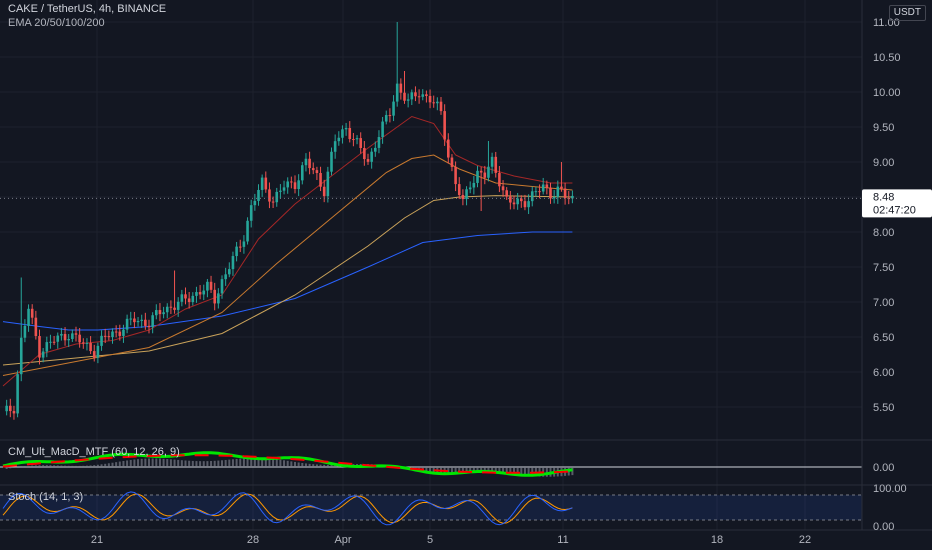 This screenshot has width=932, height=550. I want to click on stoch-pane, so click(431, 508).